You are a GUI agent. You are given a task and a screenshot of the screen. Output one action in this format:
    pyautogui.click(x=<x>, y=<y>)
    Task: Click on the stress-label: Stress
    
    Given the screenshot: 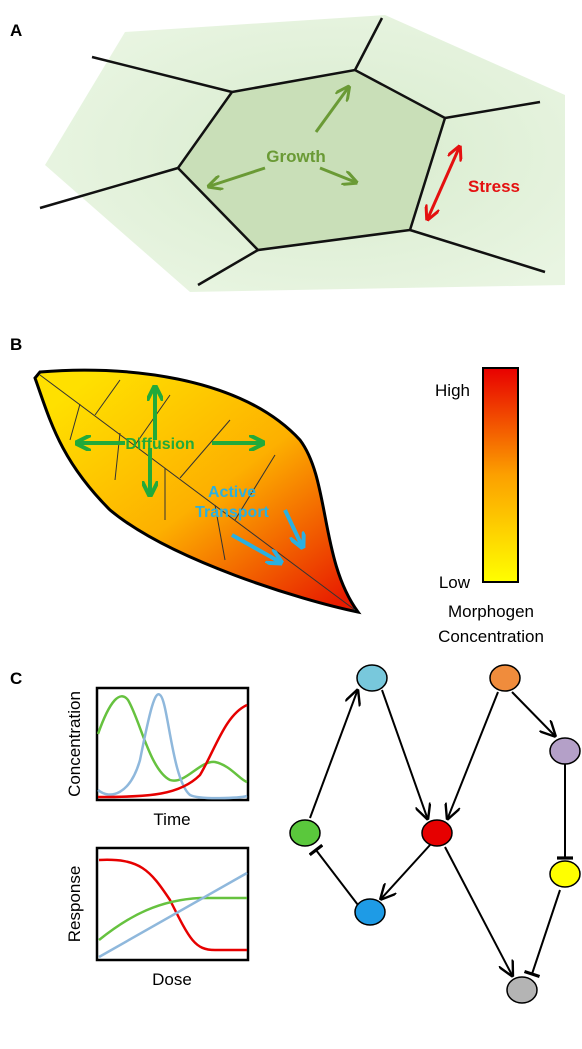 What is the action you would take?
    pyautogui.click(x=494, y=186)
    